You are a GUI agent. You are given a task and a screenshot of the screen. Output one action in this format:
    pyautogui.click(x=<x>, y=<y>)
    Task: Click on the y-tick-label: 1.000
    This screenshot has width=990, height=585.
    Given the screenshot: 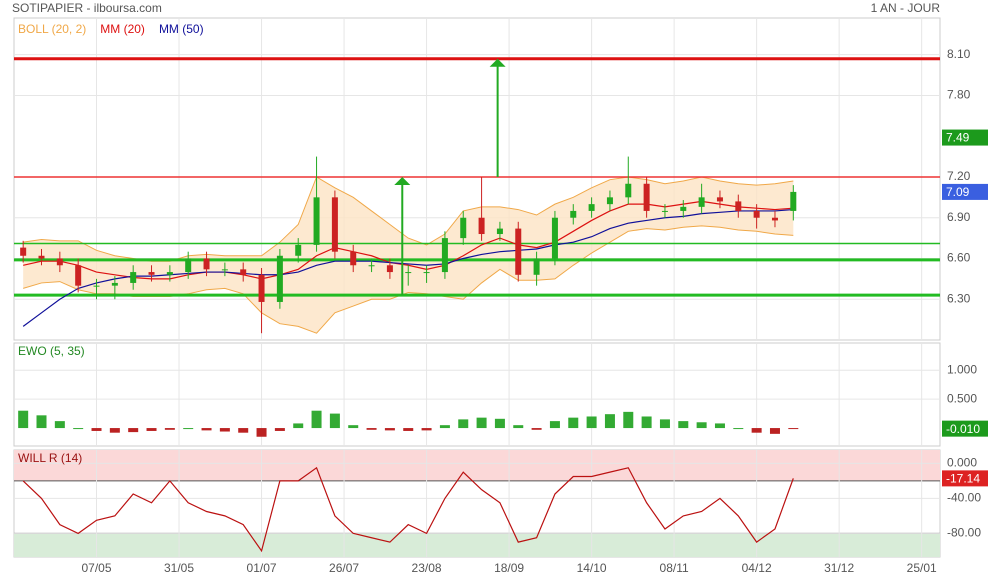 What is the action you would take?
    pyautogui.click(x=962, y=369)
    